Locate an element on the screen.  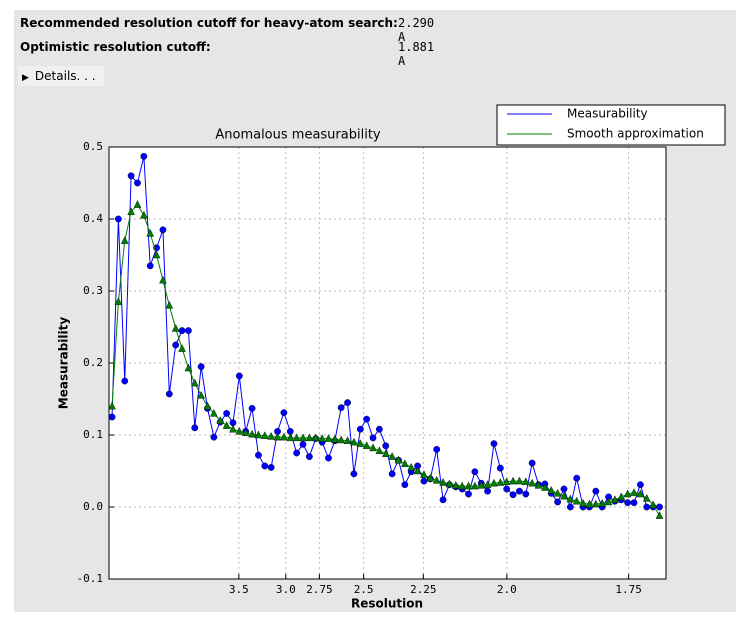
legend: Measurability Smooth approximation is located at coordinates (611, 125).